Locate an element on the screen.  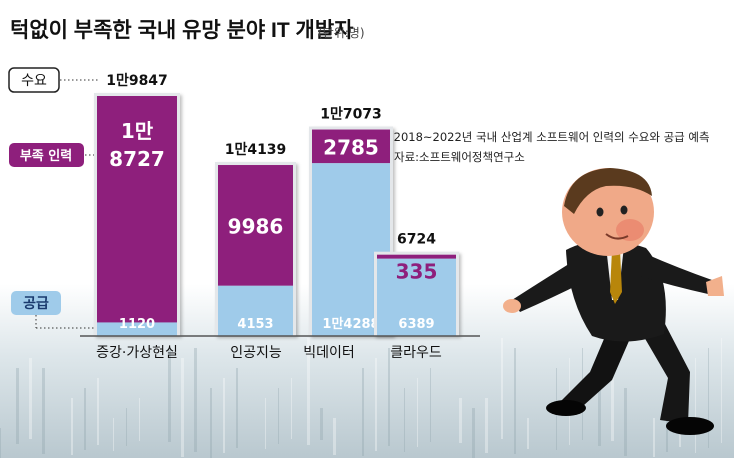
total-label: 1만7073 is located at coordinates (351, 115).